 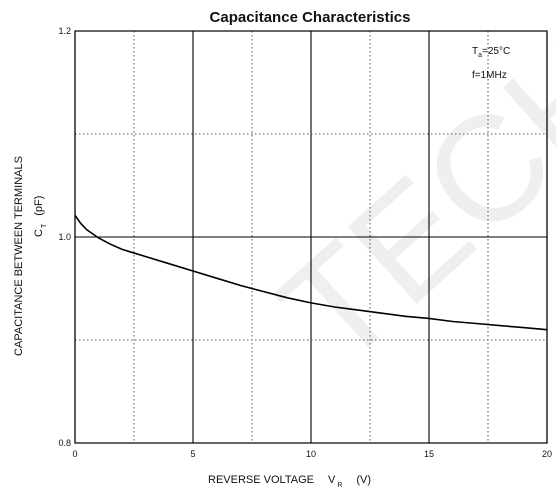 I want to click on x-axis-symbol: V, so click(x=332, y=480).